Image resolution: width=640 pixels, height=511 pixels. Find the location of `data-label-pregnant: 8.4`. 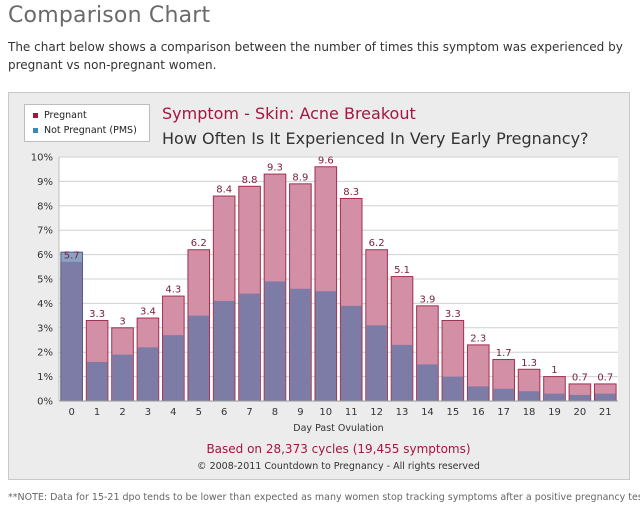

data-label-pregnant: 8.4 is located at coordinates (224, 190).